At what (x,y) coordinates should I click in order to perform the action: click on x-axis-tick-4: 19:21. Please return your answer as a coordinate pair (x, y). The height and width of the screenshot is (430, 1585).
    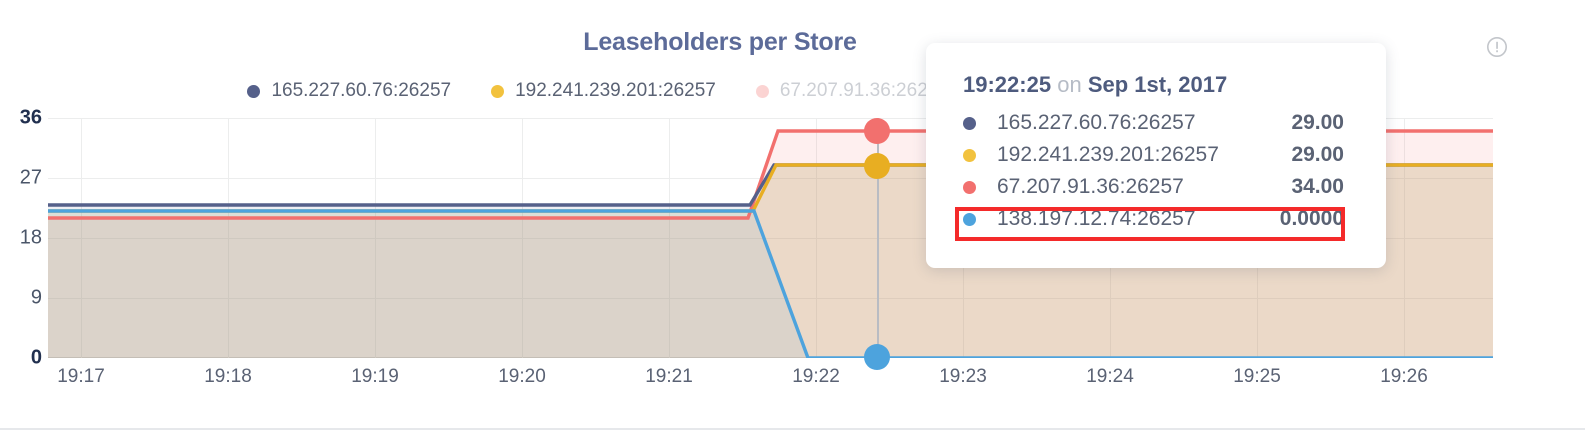
    Looking at the image, I should click on (669, 376).